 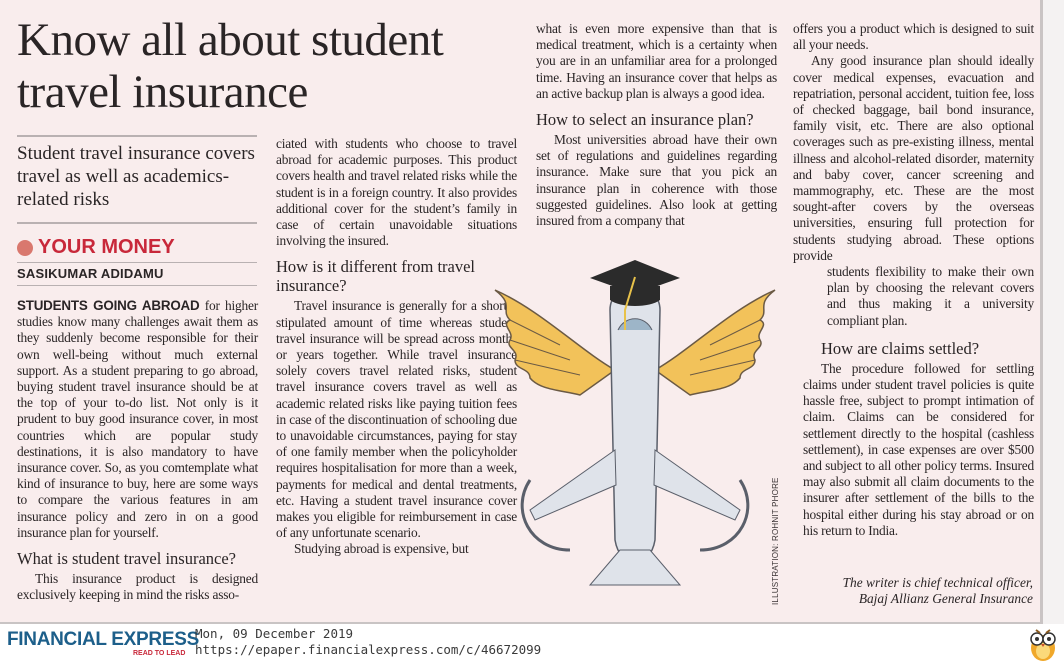 What do you see at coordinates (645, 120) in the screenshot?
I see `subhead: How to select an insurance plan?` at bounding box center [645, 120].